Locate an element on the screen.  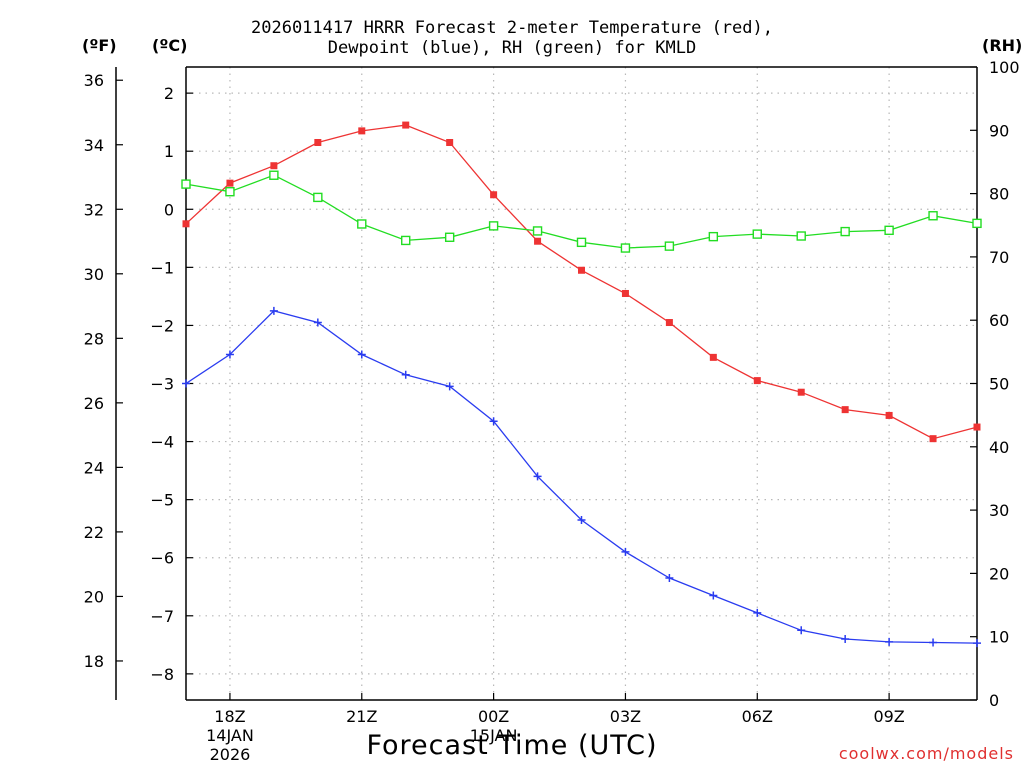
celsius-tick-label: −8 is located at coordinates (162, 674).